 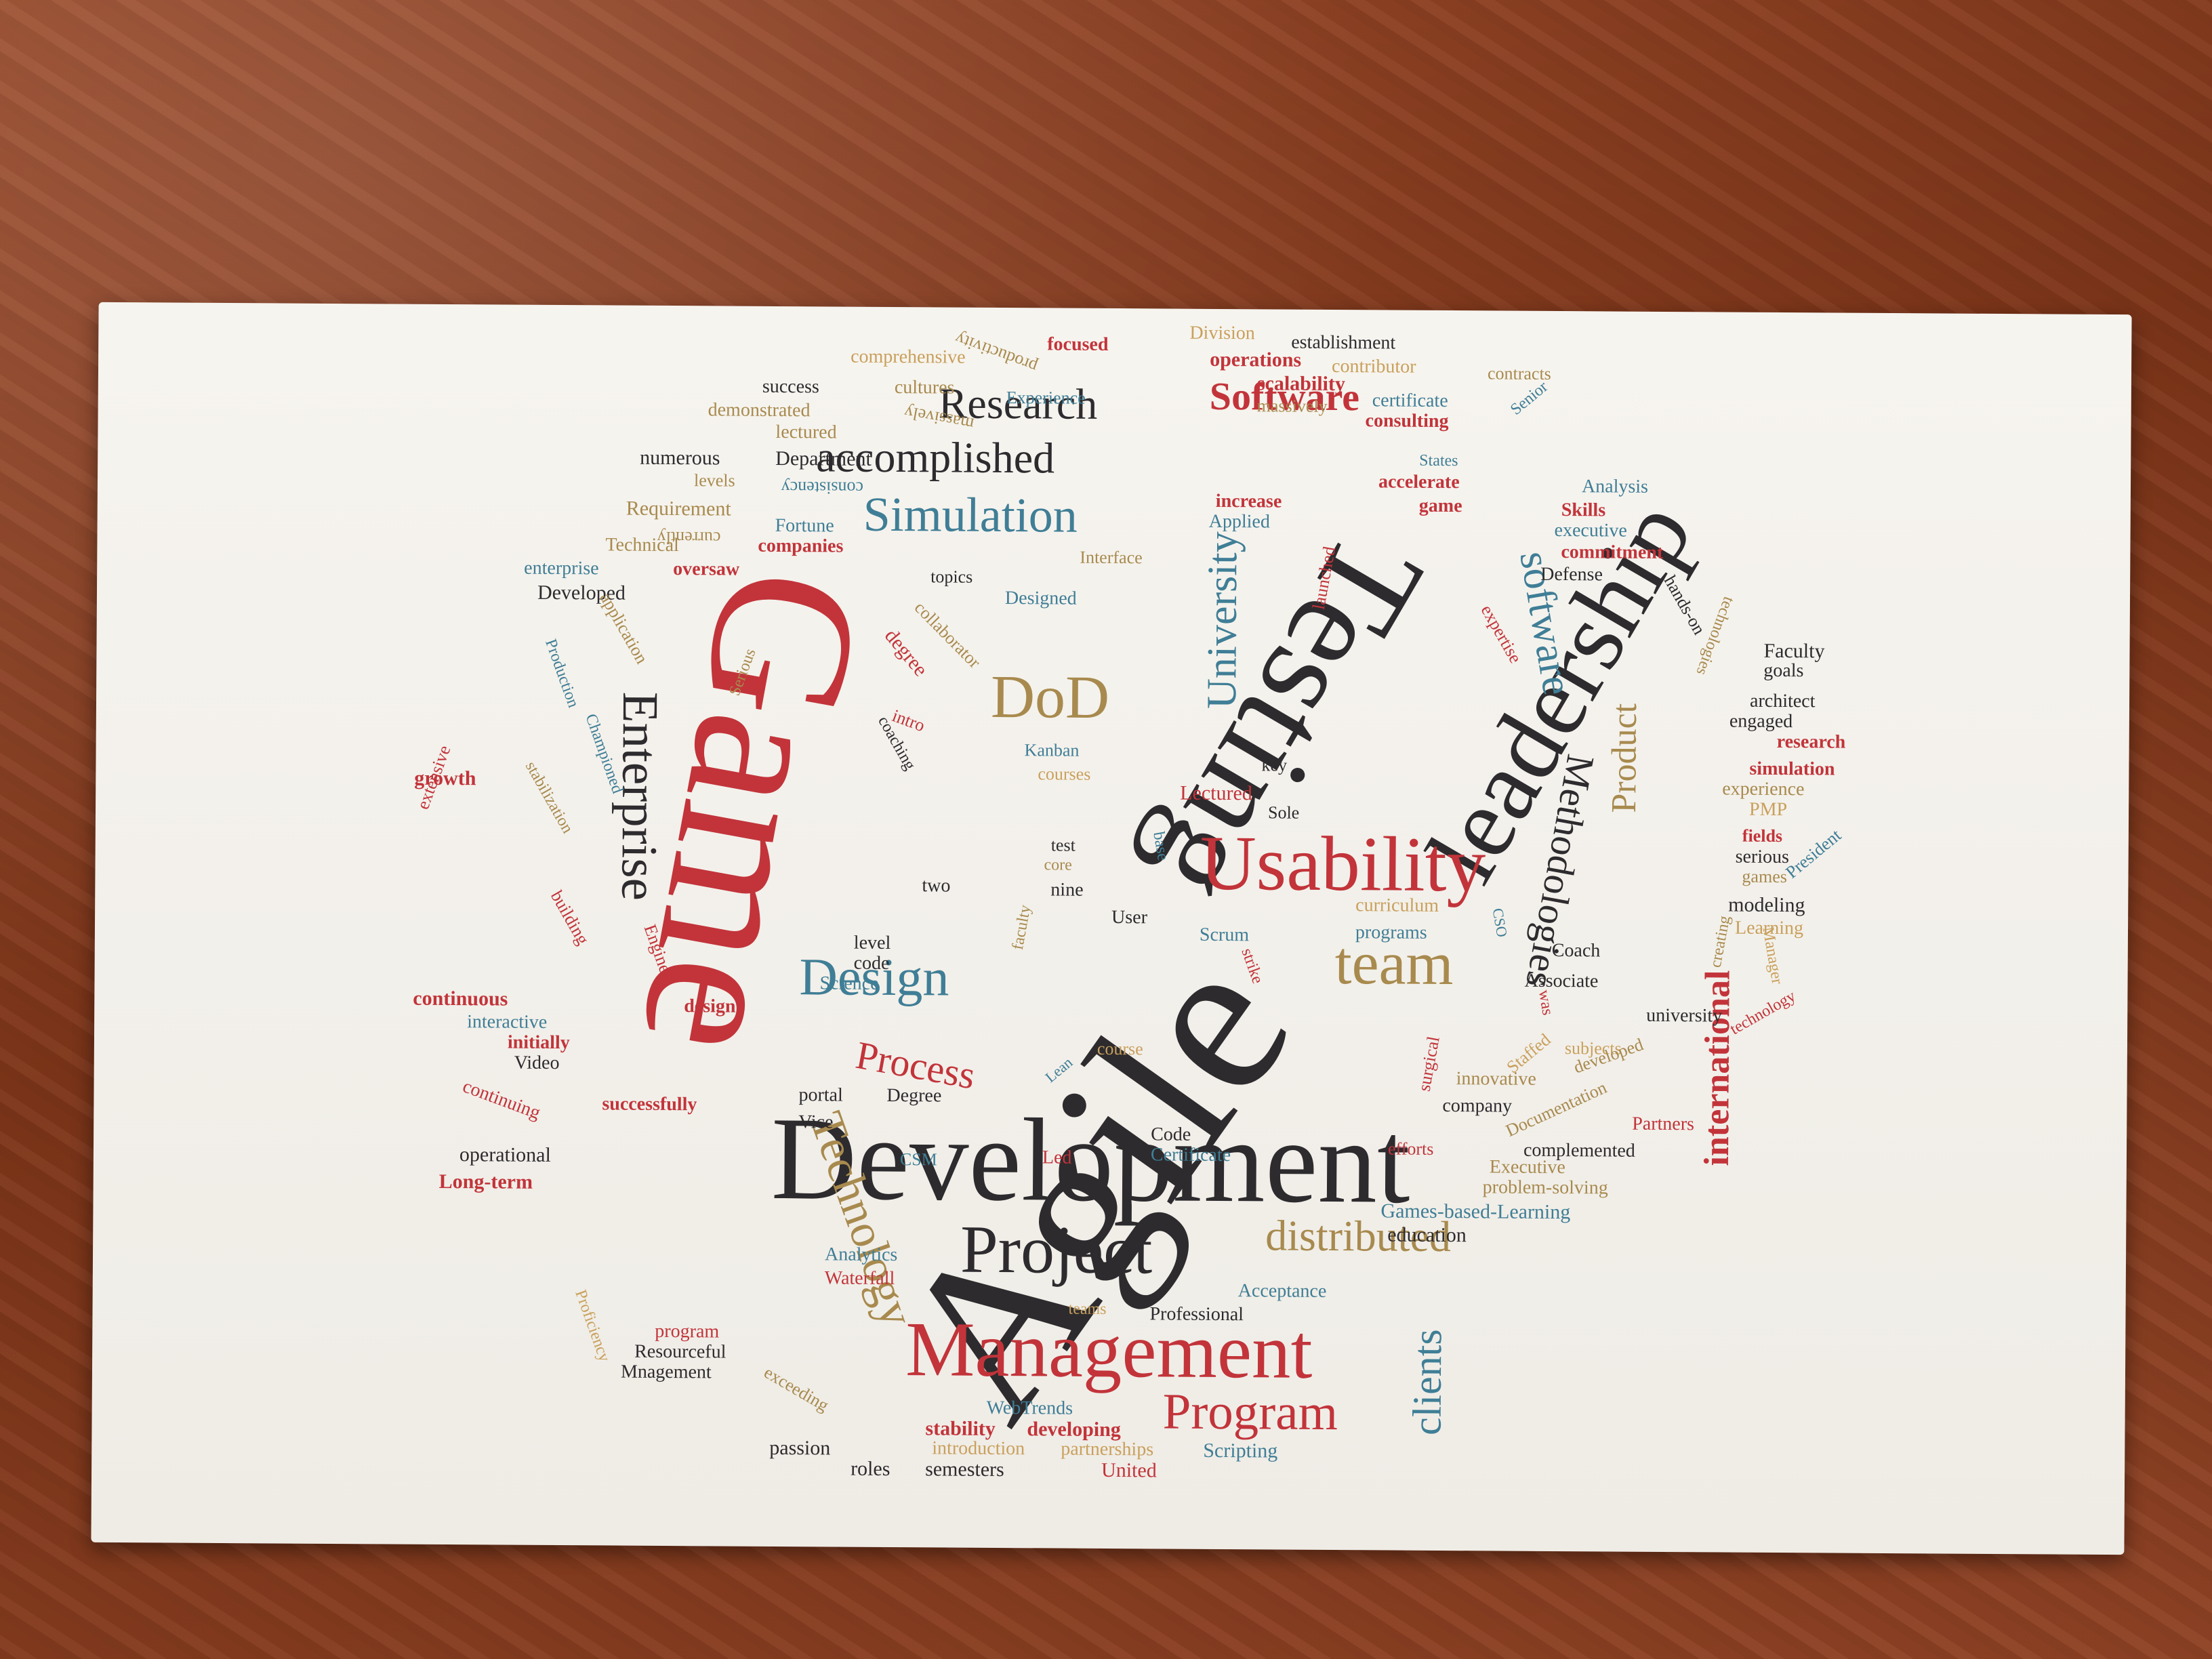 What do you see at coordinates (649, 1104) in the screenshot?
I see `word-successfully: successfully` at bounding box center [649, 1104].